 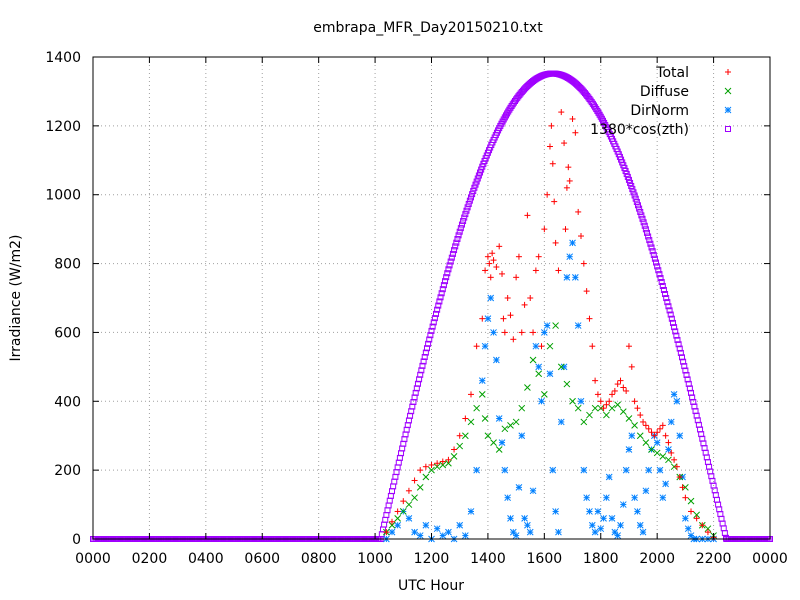 What do you see at coordinates (150, 559) in the screenshot?
I see `x-tick-label: 0200` at bounding box center [150, 559].